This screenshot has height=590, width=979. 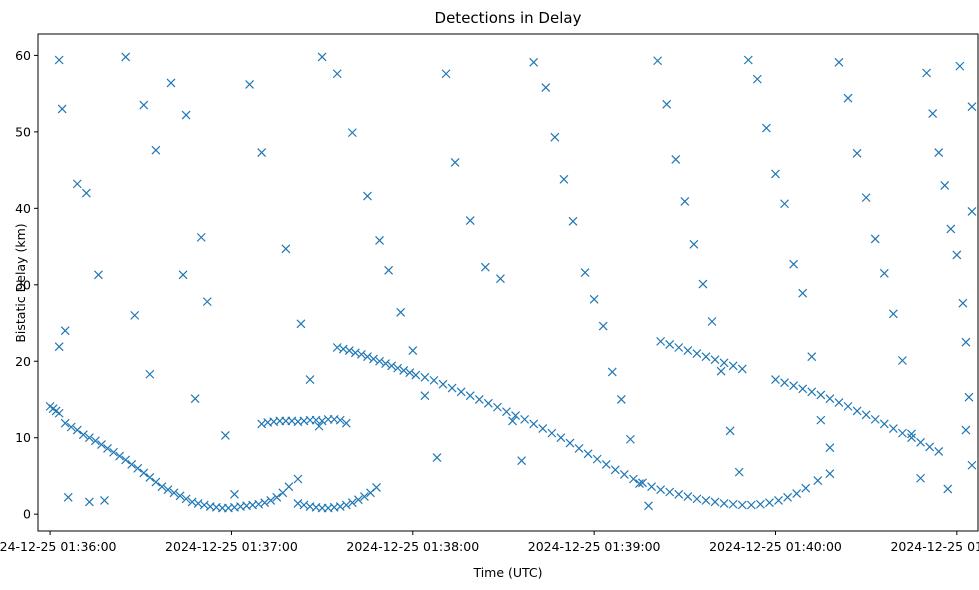 I want to click on y-tick-label: 30, so click(x=23, y=284).